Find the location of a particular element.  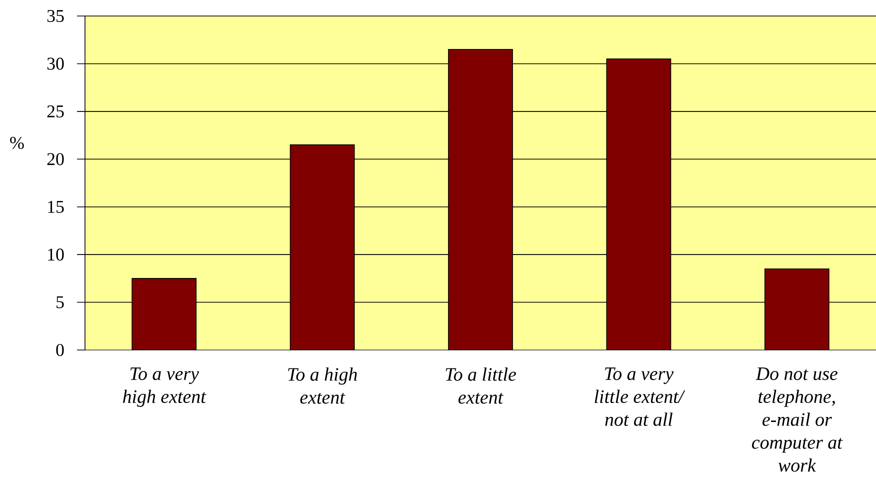

x-tick-label: To a very little extent/ not at all is located at coordinates (640, 397).